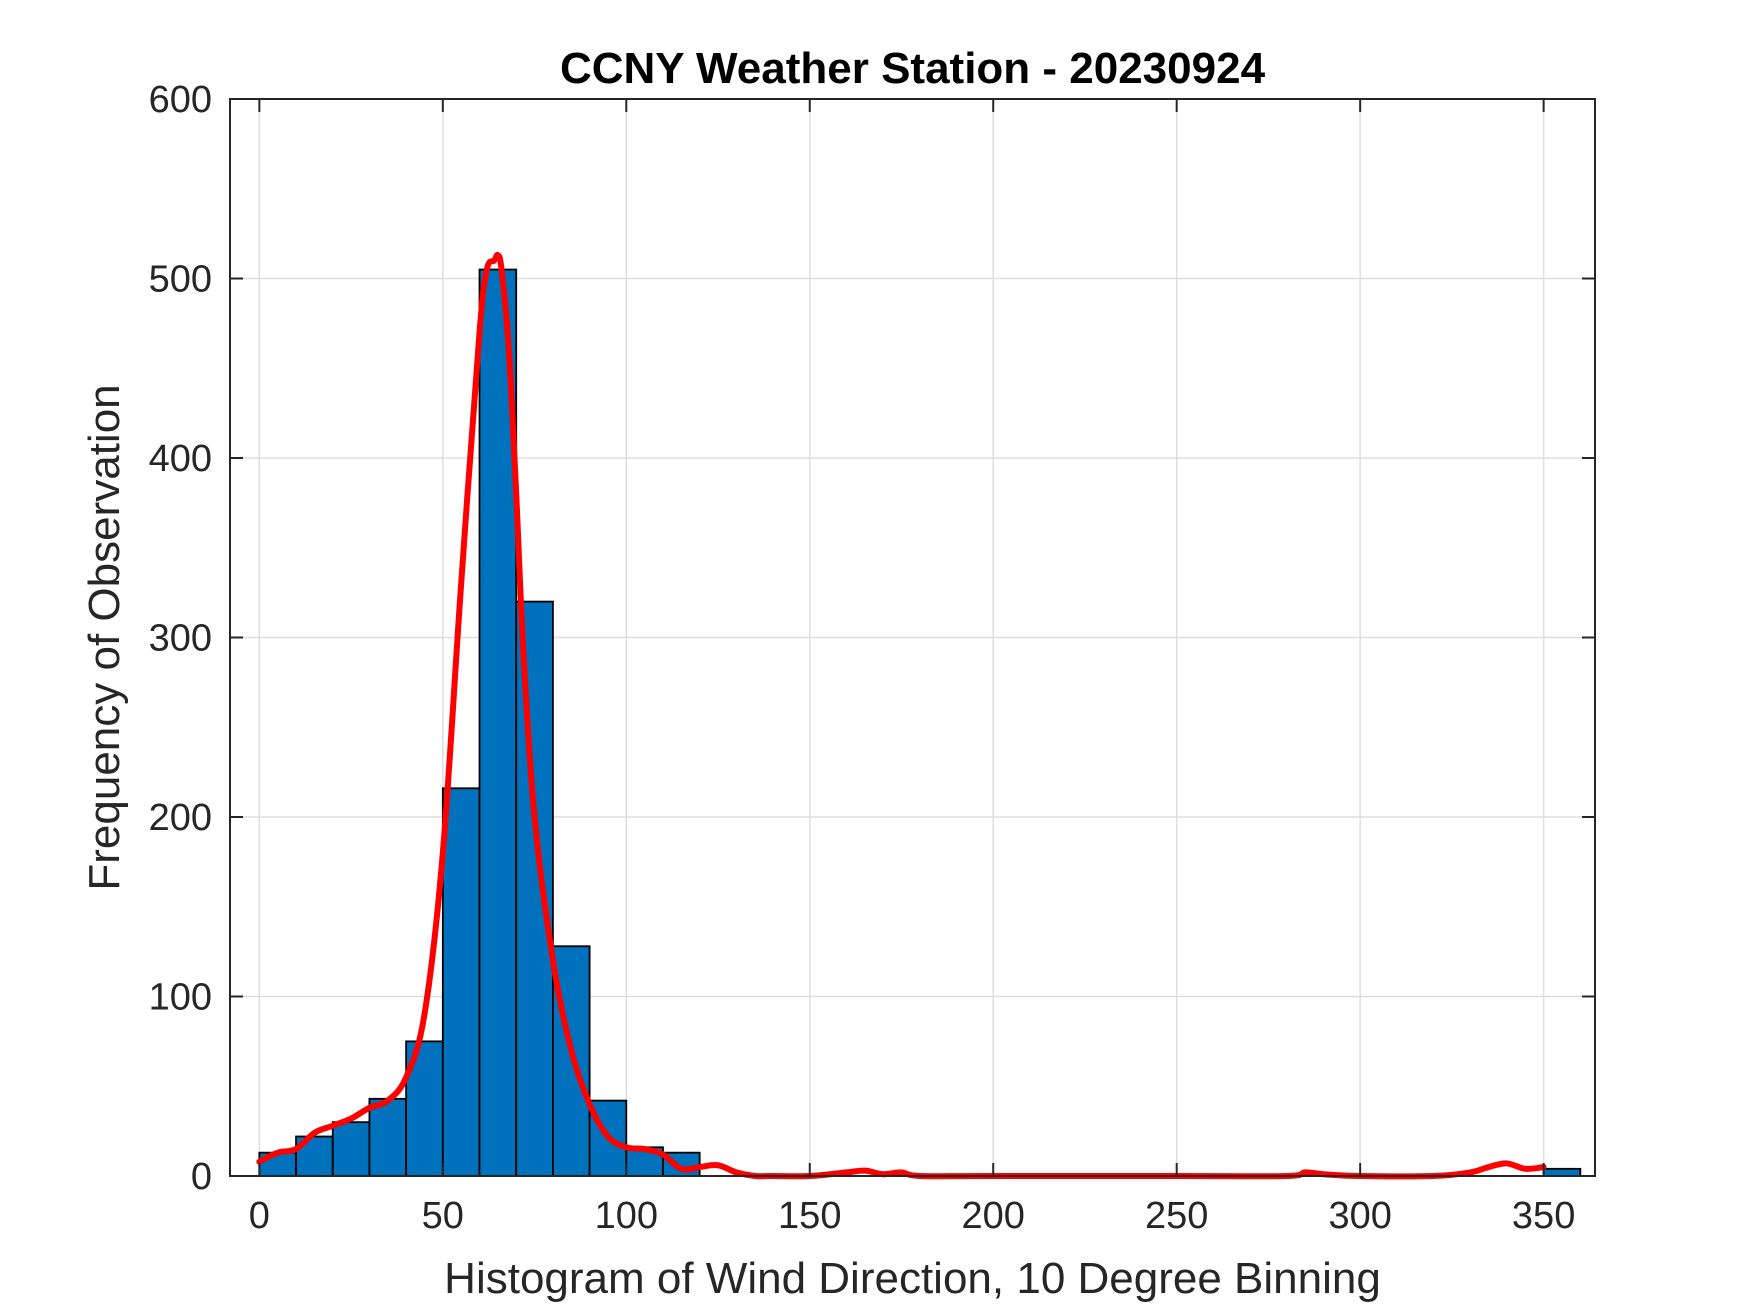  Describe the element at coordinates (259, 1216) in the screenshot. I see `x-tick-label: 0` at that location.